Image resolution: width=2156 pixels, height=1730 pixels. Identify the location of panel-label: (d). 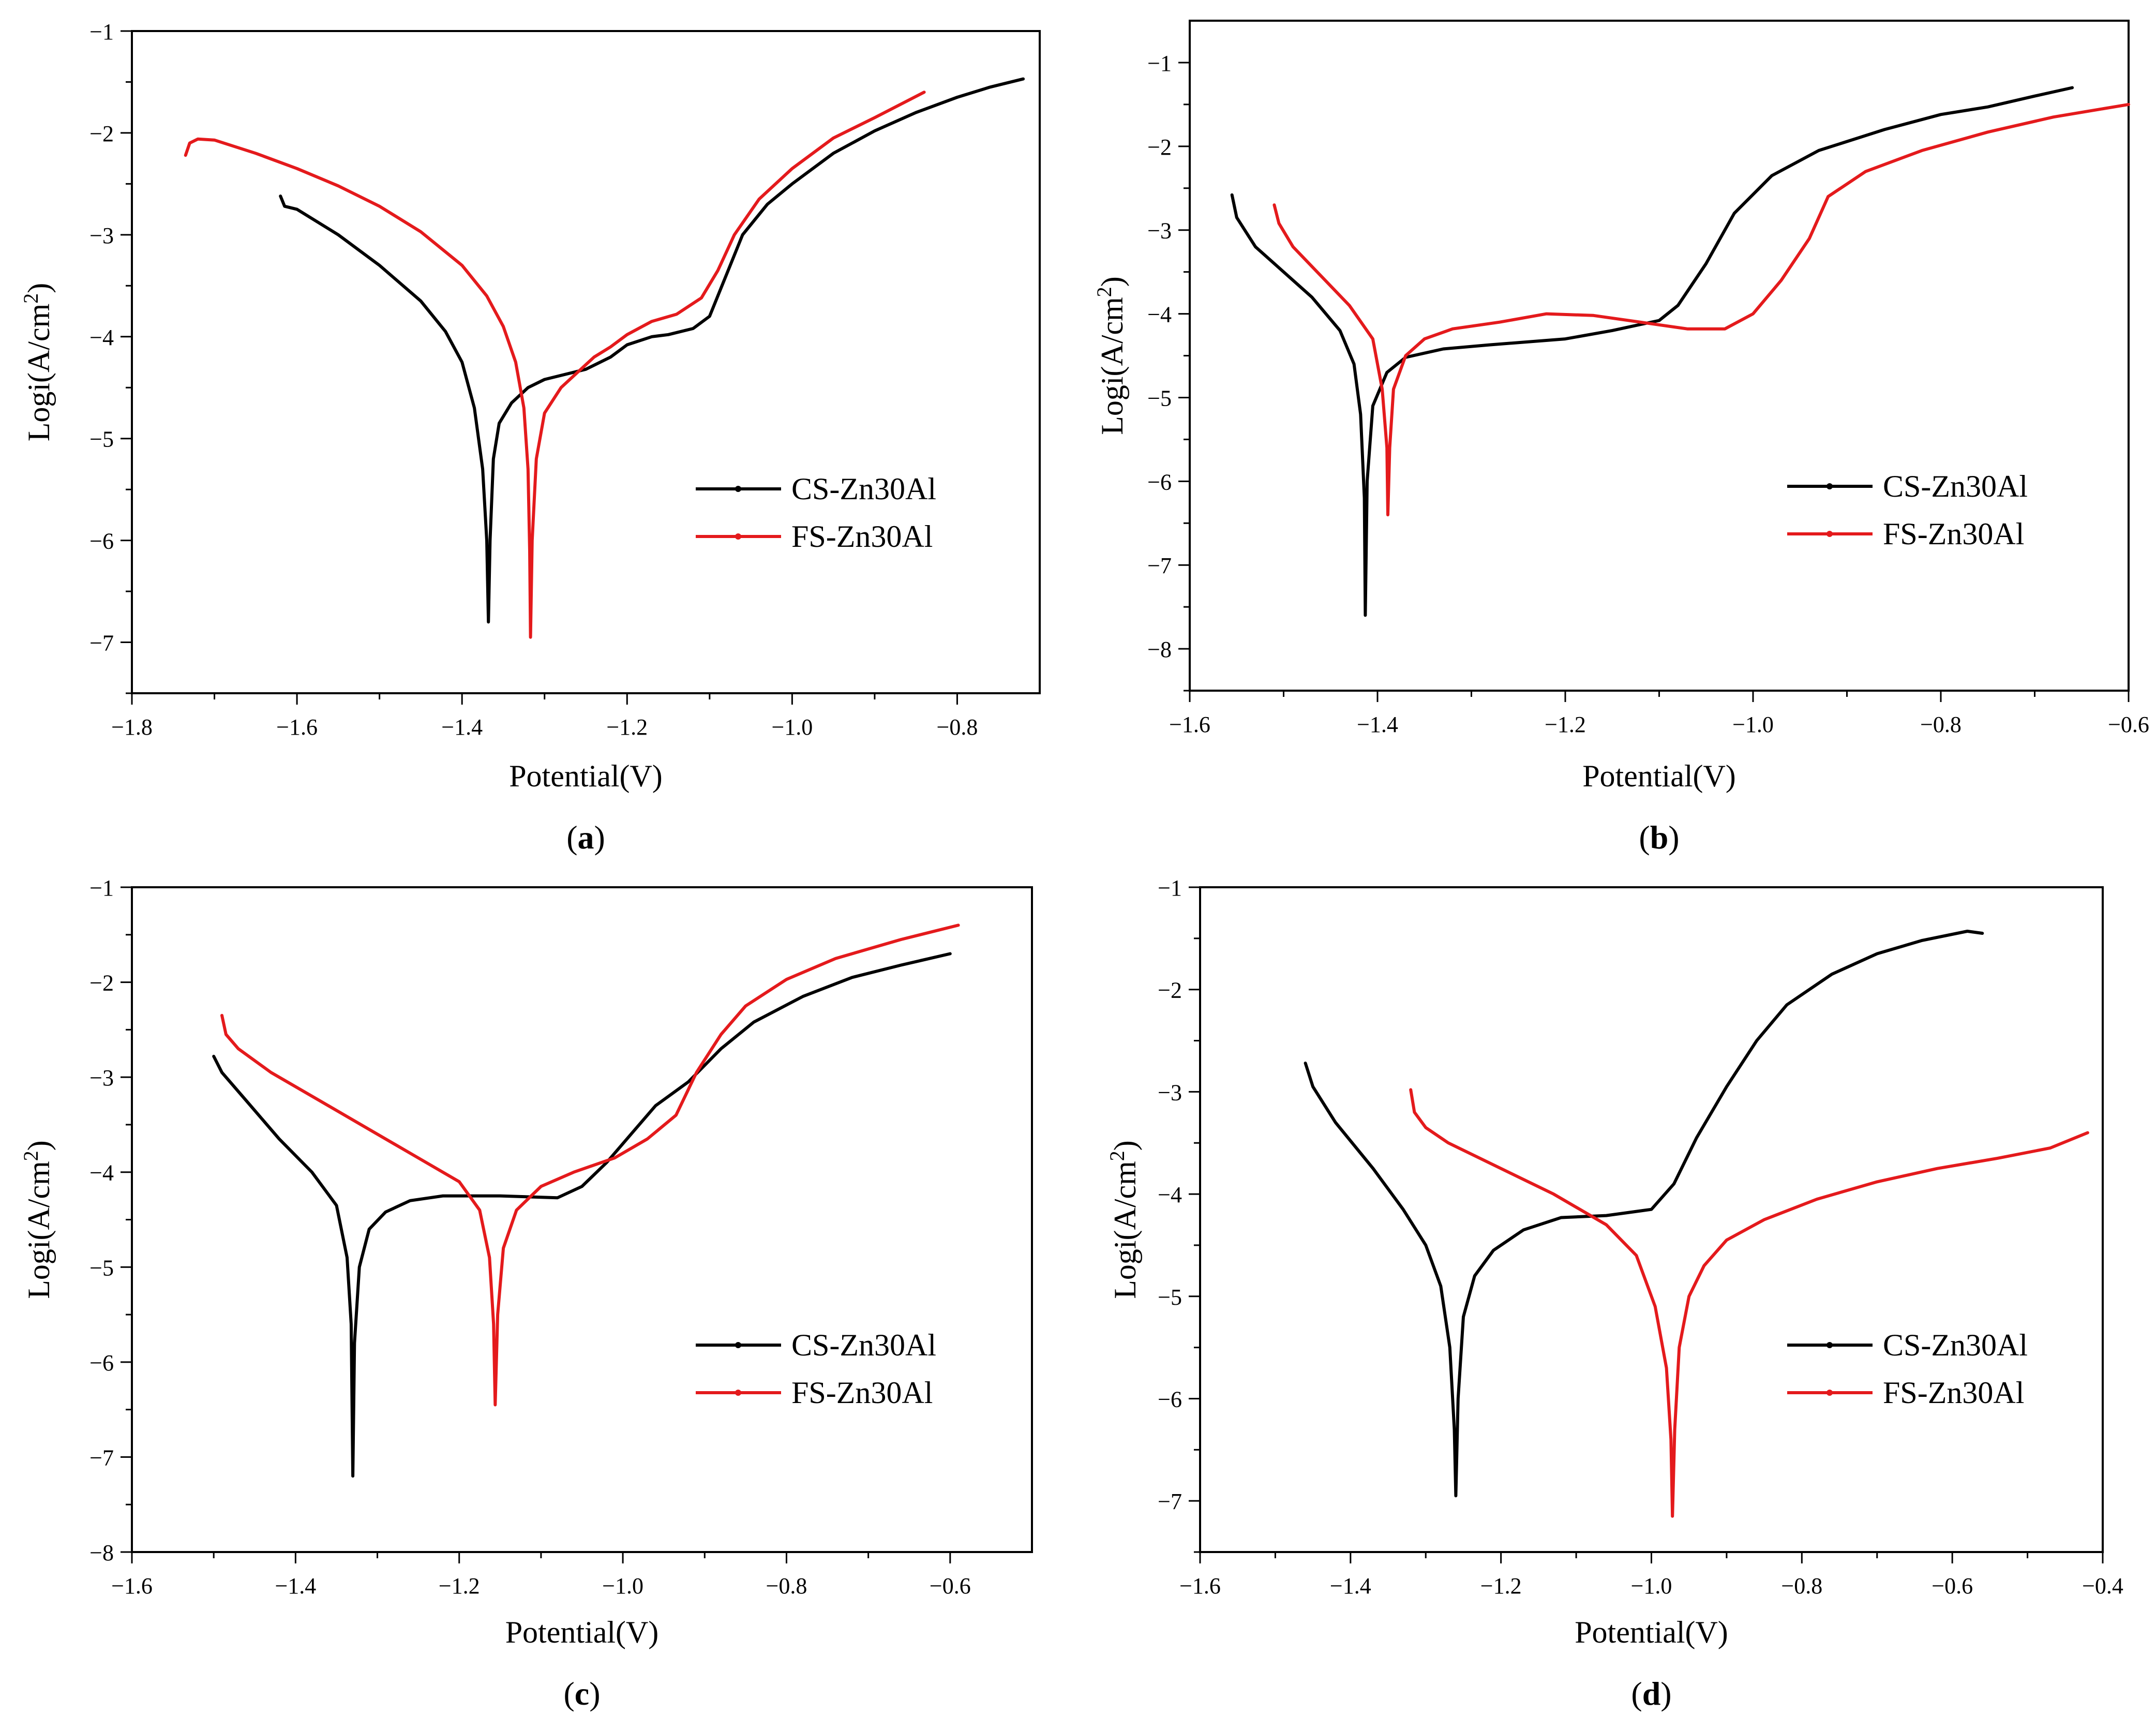
(1651, 1693).